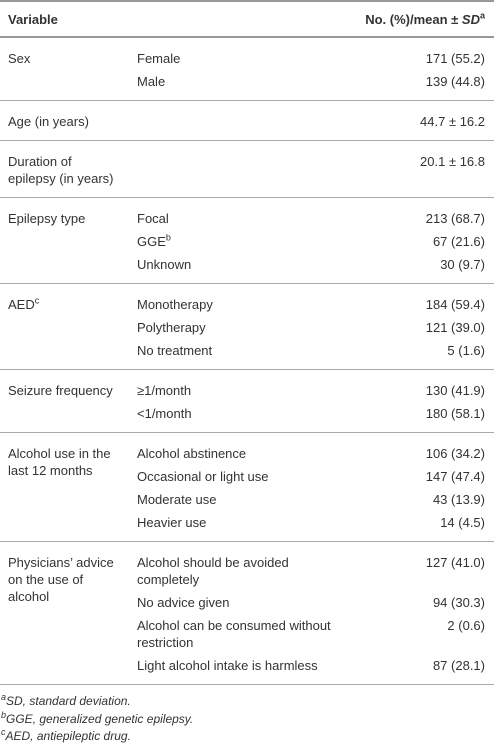  Describe the element at coordinates (64, 240) in the screenshot. I see `group-label-cell: Epilepsy type` at that location.